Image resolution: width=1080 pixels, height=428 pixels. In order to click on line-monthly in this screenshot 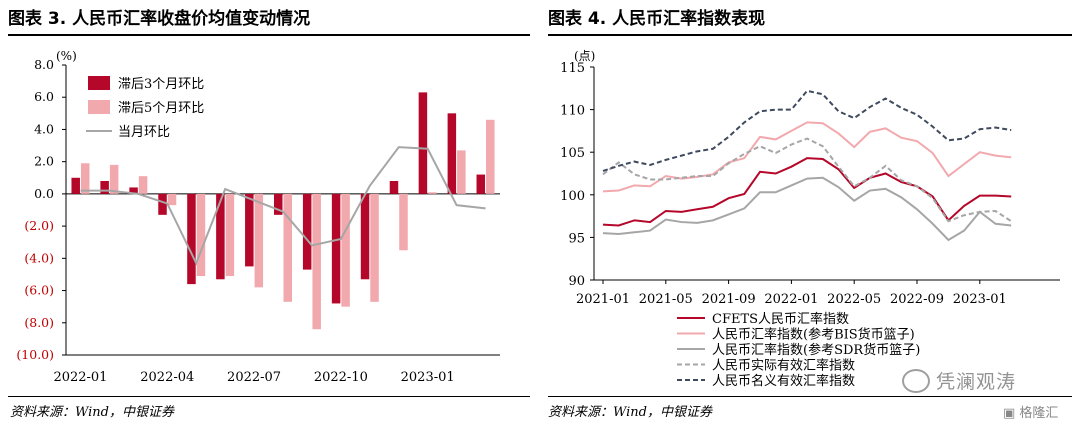, I will do `click(283, 206)`.